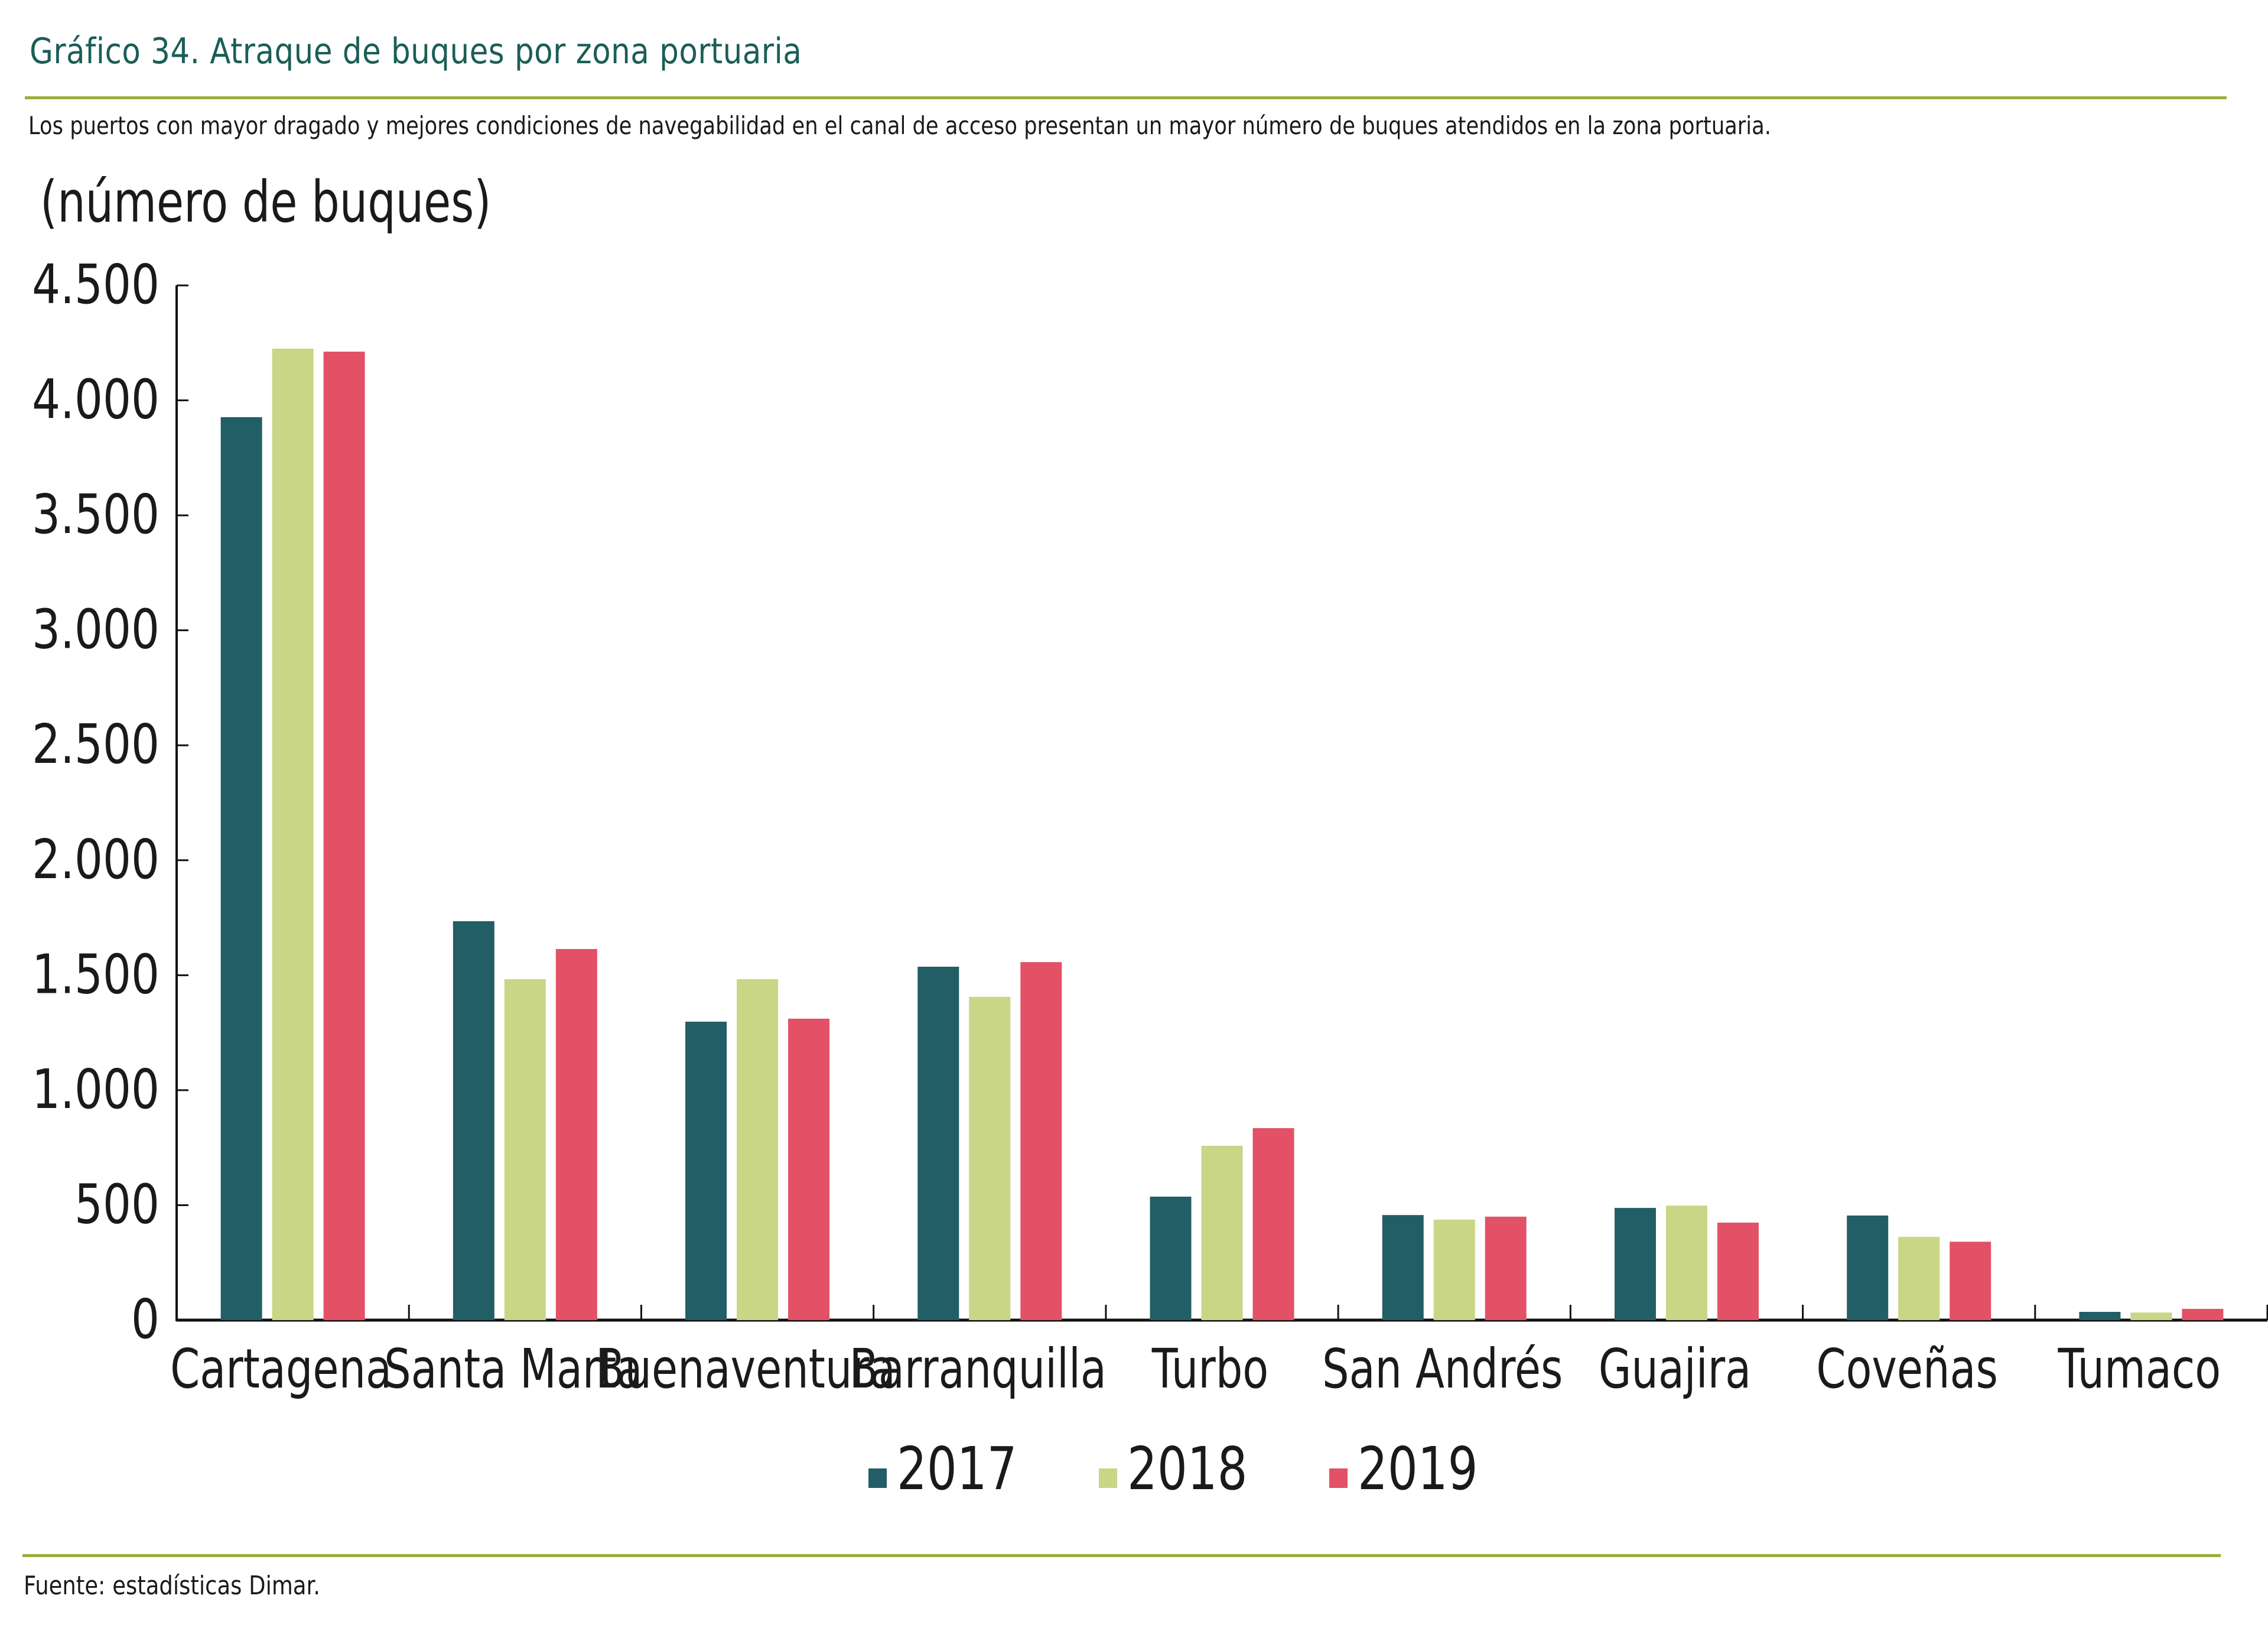 Image resolution: width=2268 pixels, height=1641 pixels. Describe the element at coordinates (96, 284) in the screenshot. I see `y-tick-label: 4.500` at that location.